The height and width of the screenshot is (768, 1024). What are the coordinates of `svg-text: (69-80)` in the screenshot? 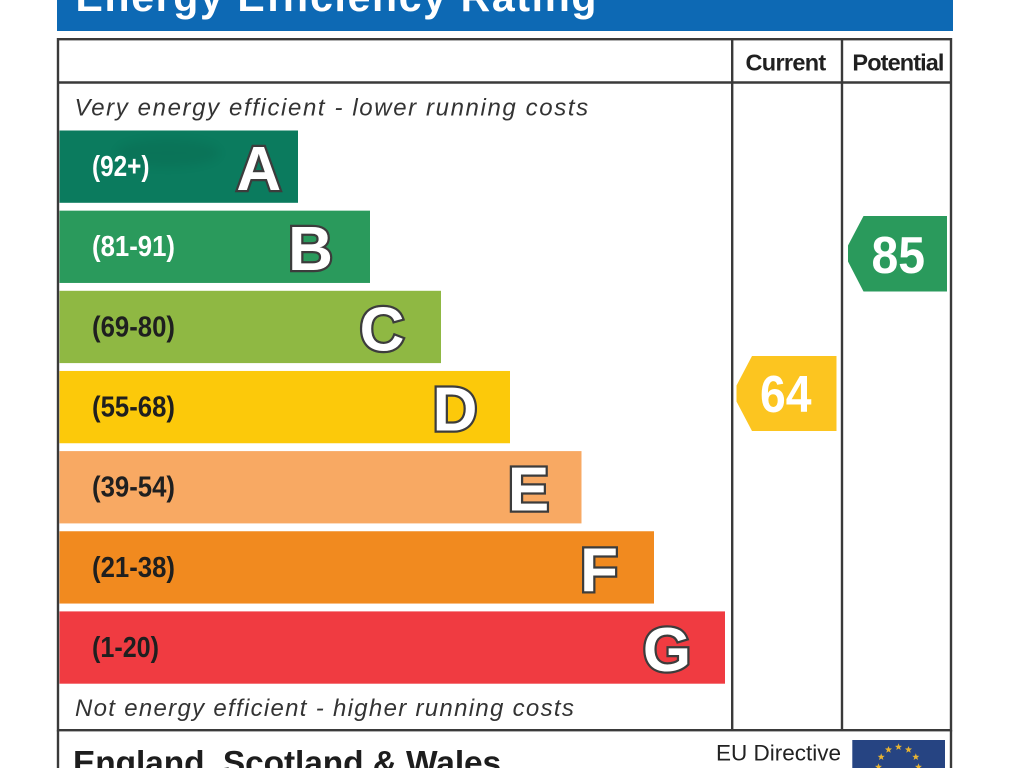 It's located at (133, 326).